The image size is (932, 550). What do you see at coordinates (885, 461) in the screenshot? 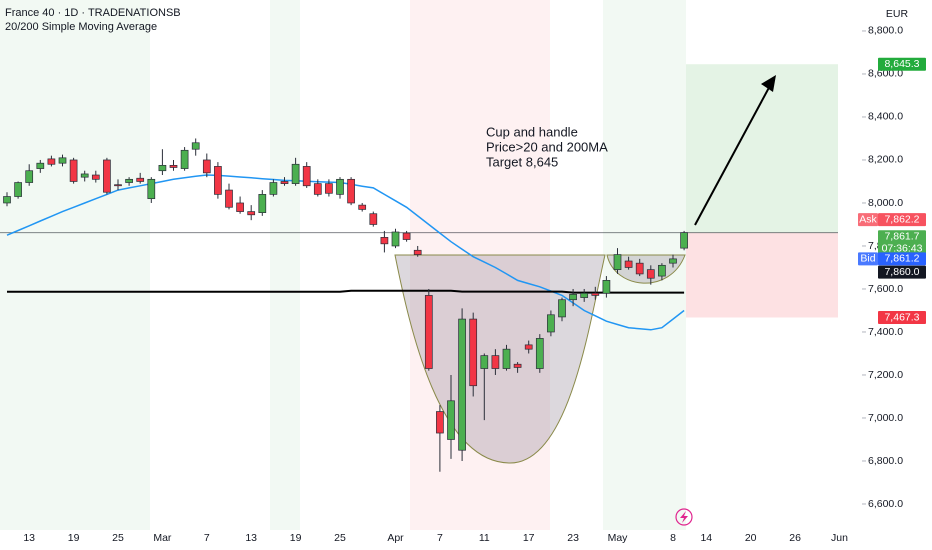
I see `y-tick-label: 6,800.0` at bounding box center [885, 461].